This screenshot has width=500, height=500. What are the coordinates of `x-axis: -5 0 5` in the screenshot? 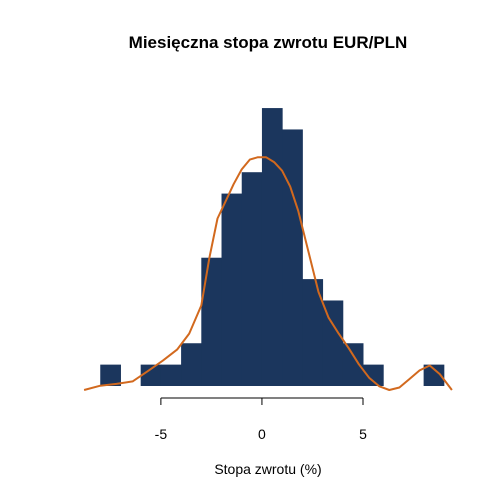 It's located at (261, 419).